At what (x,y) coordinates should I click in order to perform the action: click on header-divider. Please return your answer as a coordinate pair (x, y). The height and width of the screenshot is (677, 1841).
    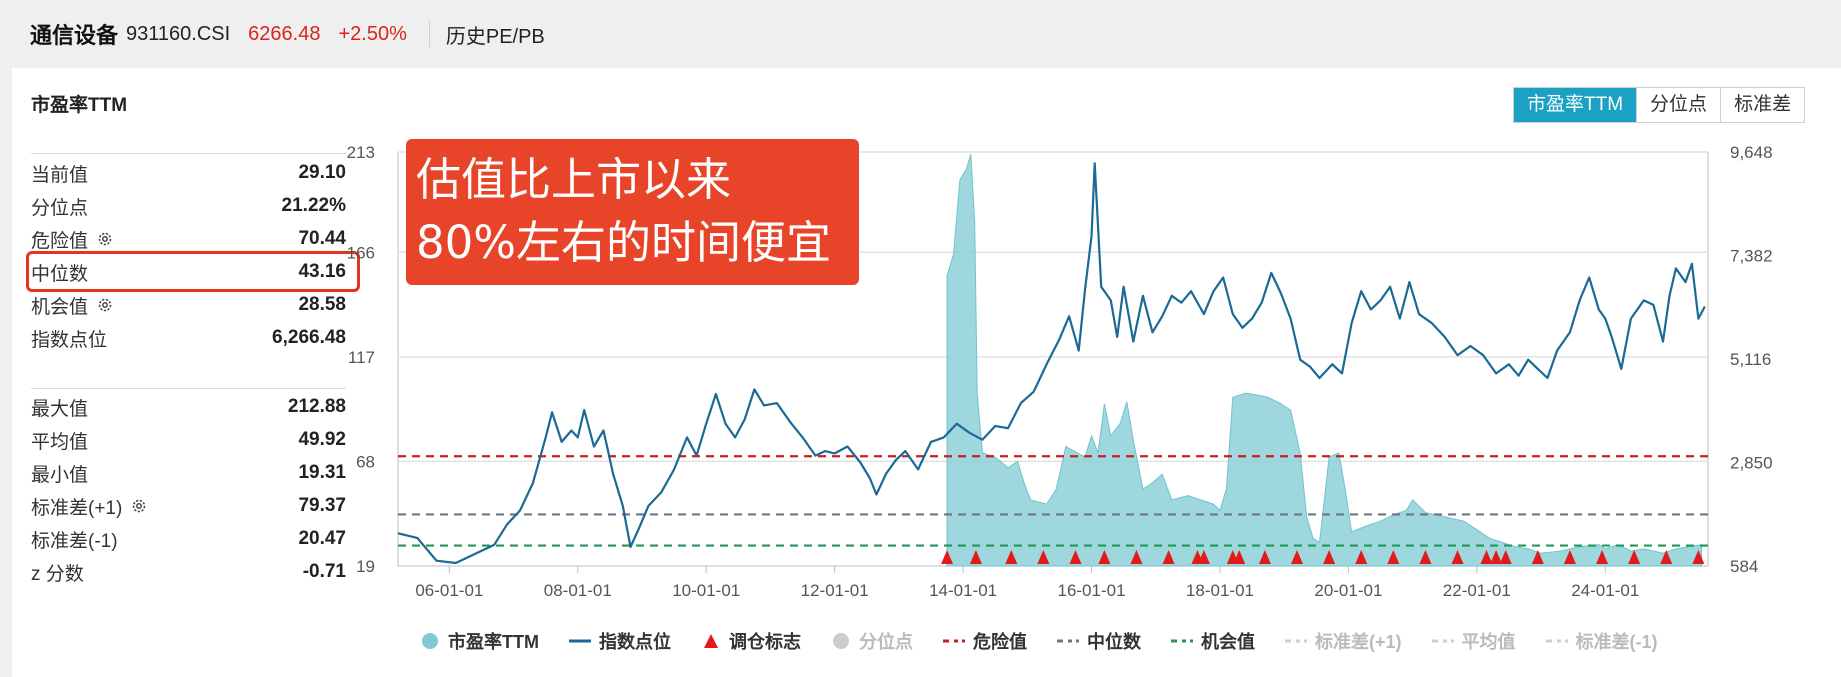
    Looking at the image, I should click on (429, 34).